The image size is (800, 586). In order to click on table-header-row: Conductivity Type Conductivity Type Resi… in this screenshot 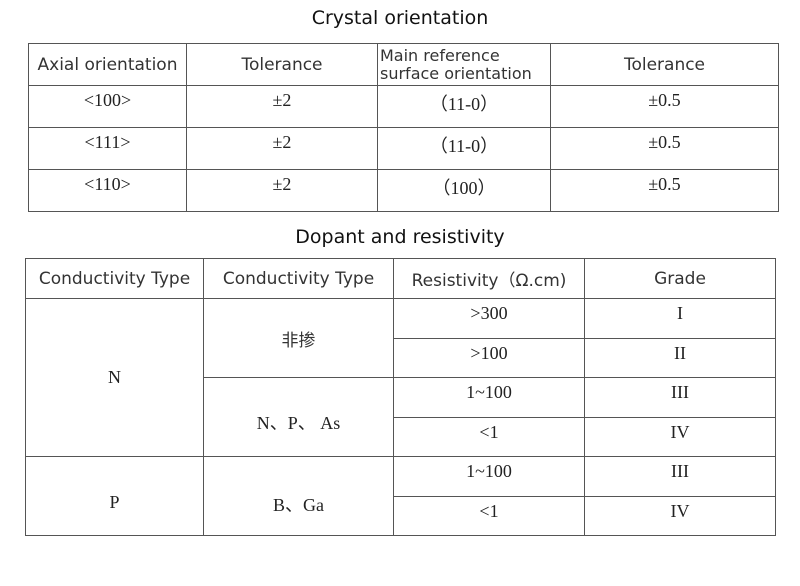, I will do `click(400, 278)`.